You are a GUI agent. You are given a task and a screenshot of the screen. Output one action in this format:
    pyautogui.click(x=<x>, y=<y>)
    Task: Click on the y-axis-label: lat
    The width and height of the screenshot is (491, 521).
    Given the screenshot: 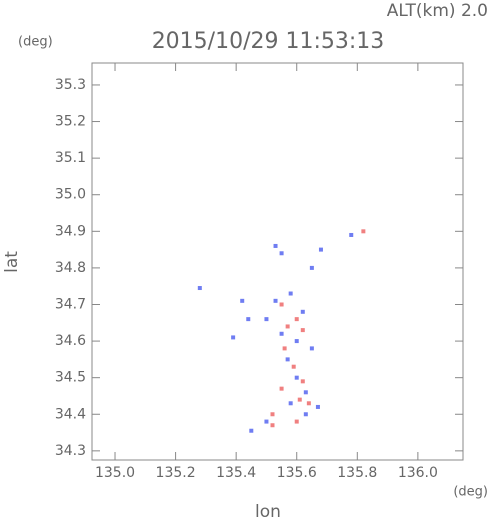 What is the action you would take?
    pyautogui.click(x=12, y=262)
    